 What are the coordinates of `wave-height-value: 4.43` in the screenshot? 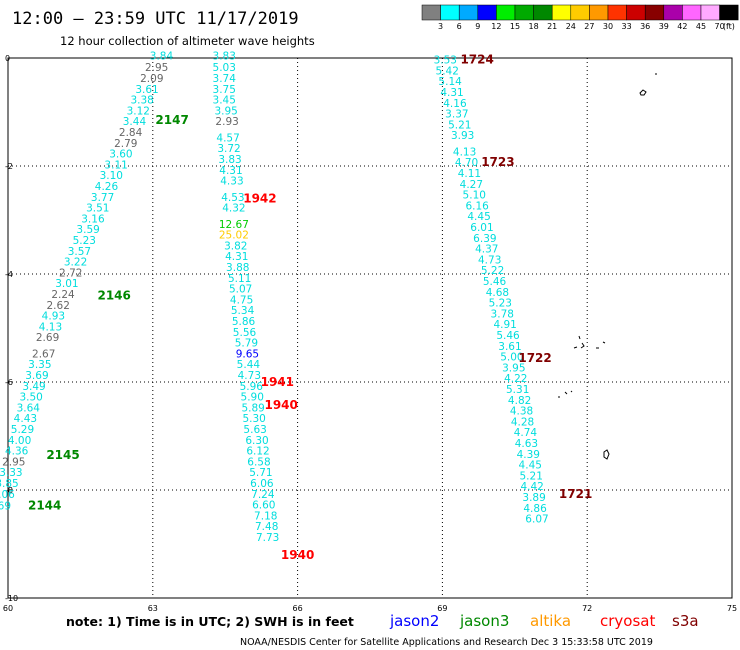 It's located at (25, 419).